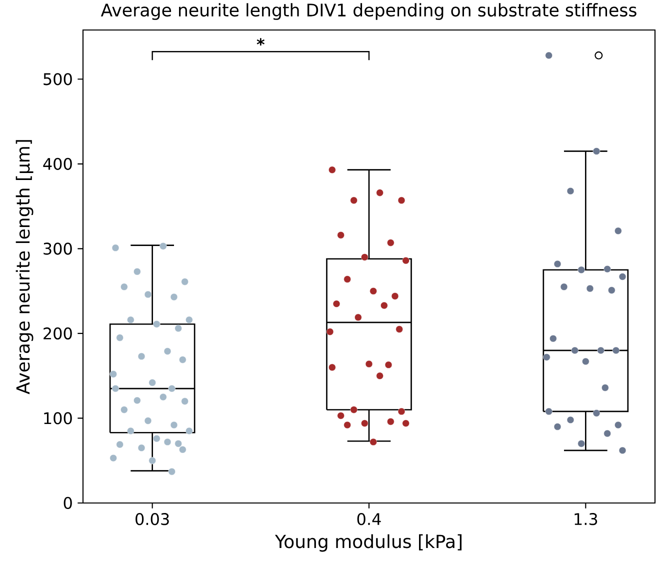  I want to click on x-tick-label: 0.4, so click(369, 519).